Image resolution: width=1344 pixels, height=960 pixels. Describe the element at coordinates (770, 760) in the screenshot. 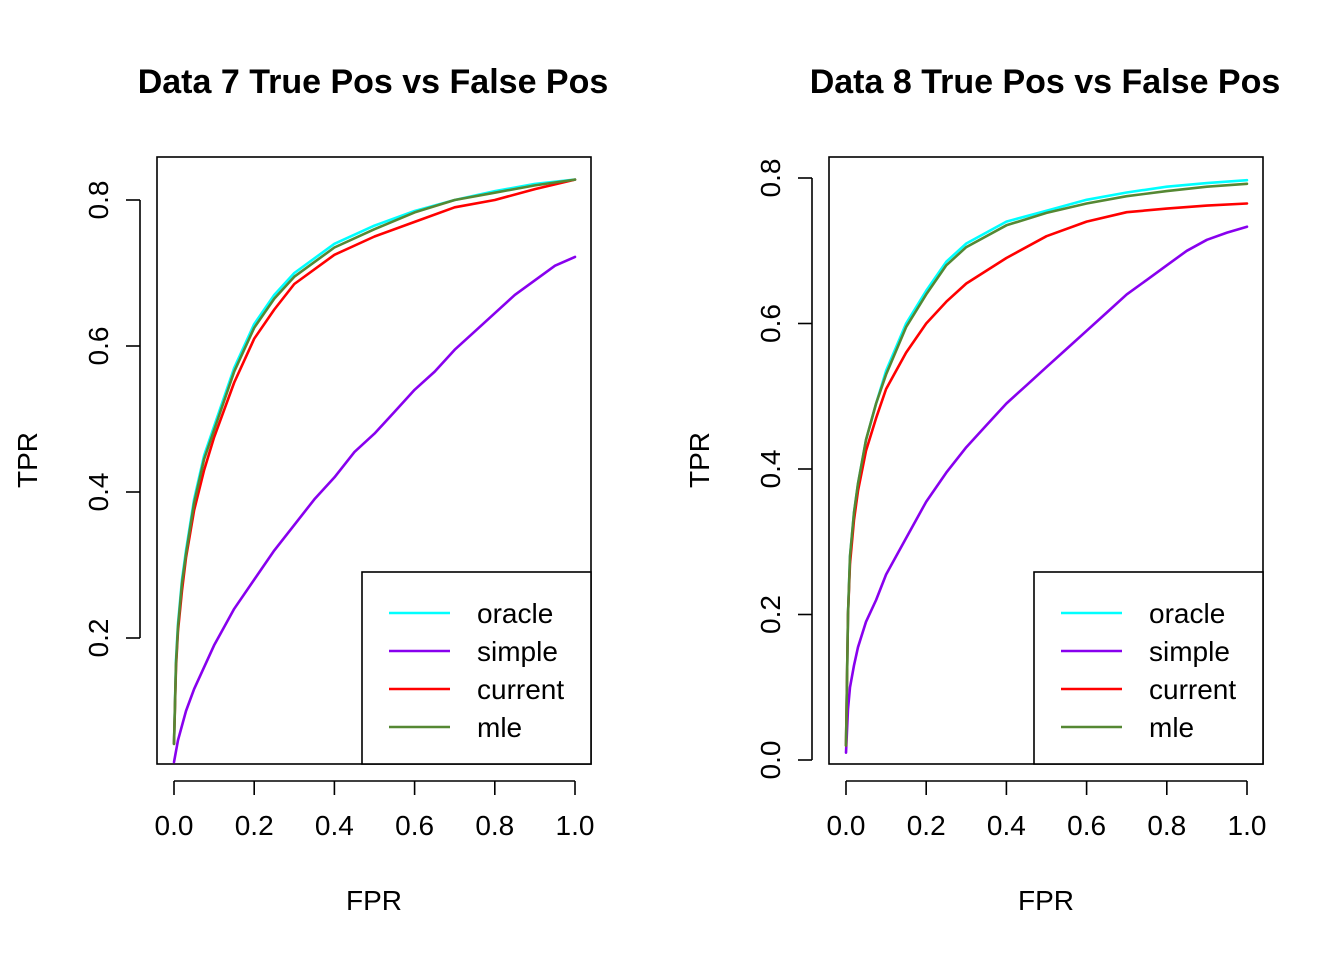

I see `y-tick-label: 0.0` at that location.